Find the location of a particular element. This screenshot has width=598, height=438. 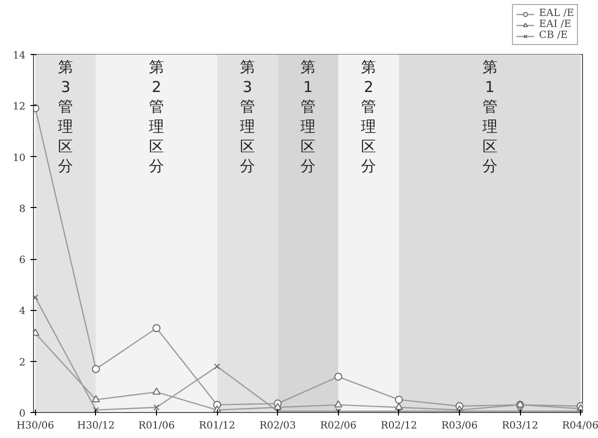

x-tick-label: H30/12 is located at coordinates (96, 426).